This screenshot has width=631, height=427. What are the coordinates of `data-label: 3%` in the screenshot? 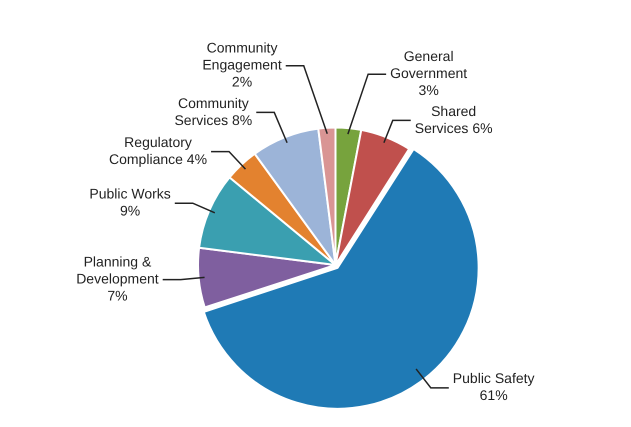 It's located at (428, 90).